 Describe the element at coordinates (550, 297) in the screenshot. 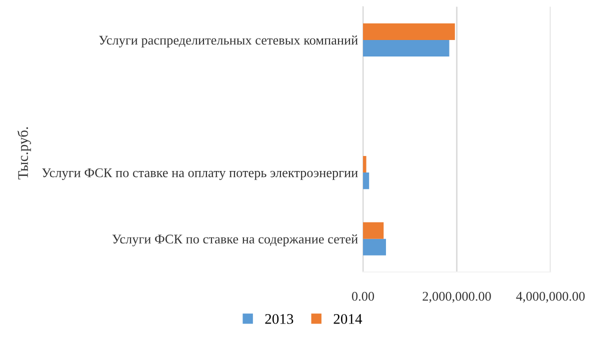

I see `x-tick-label: 4,000,000.00` at that location.